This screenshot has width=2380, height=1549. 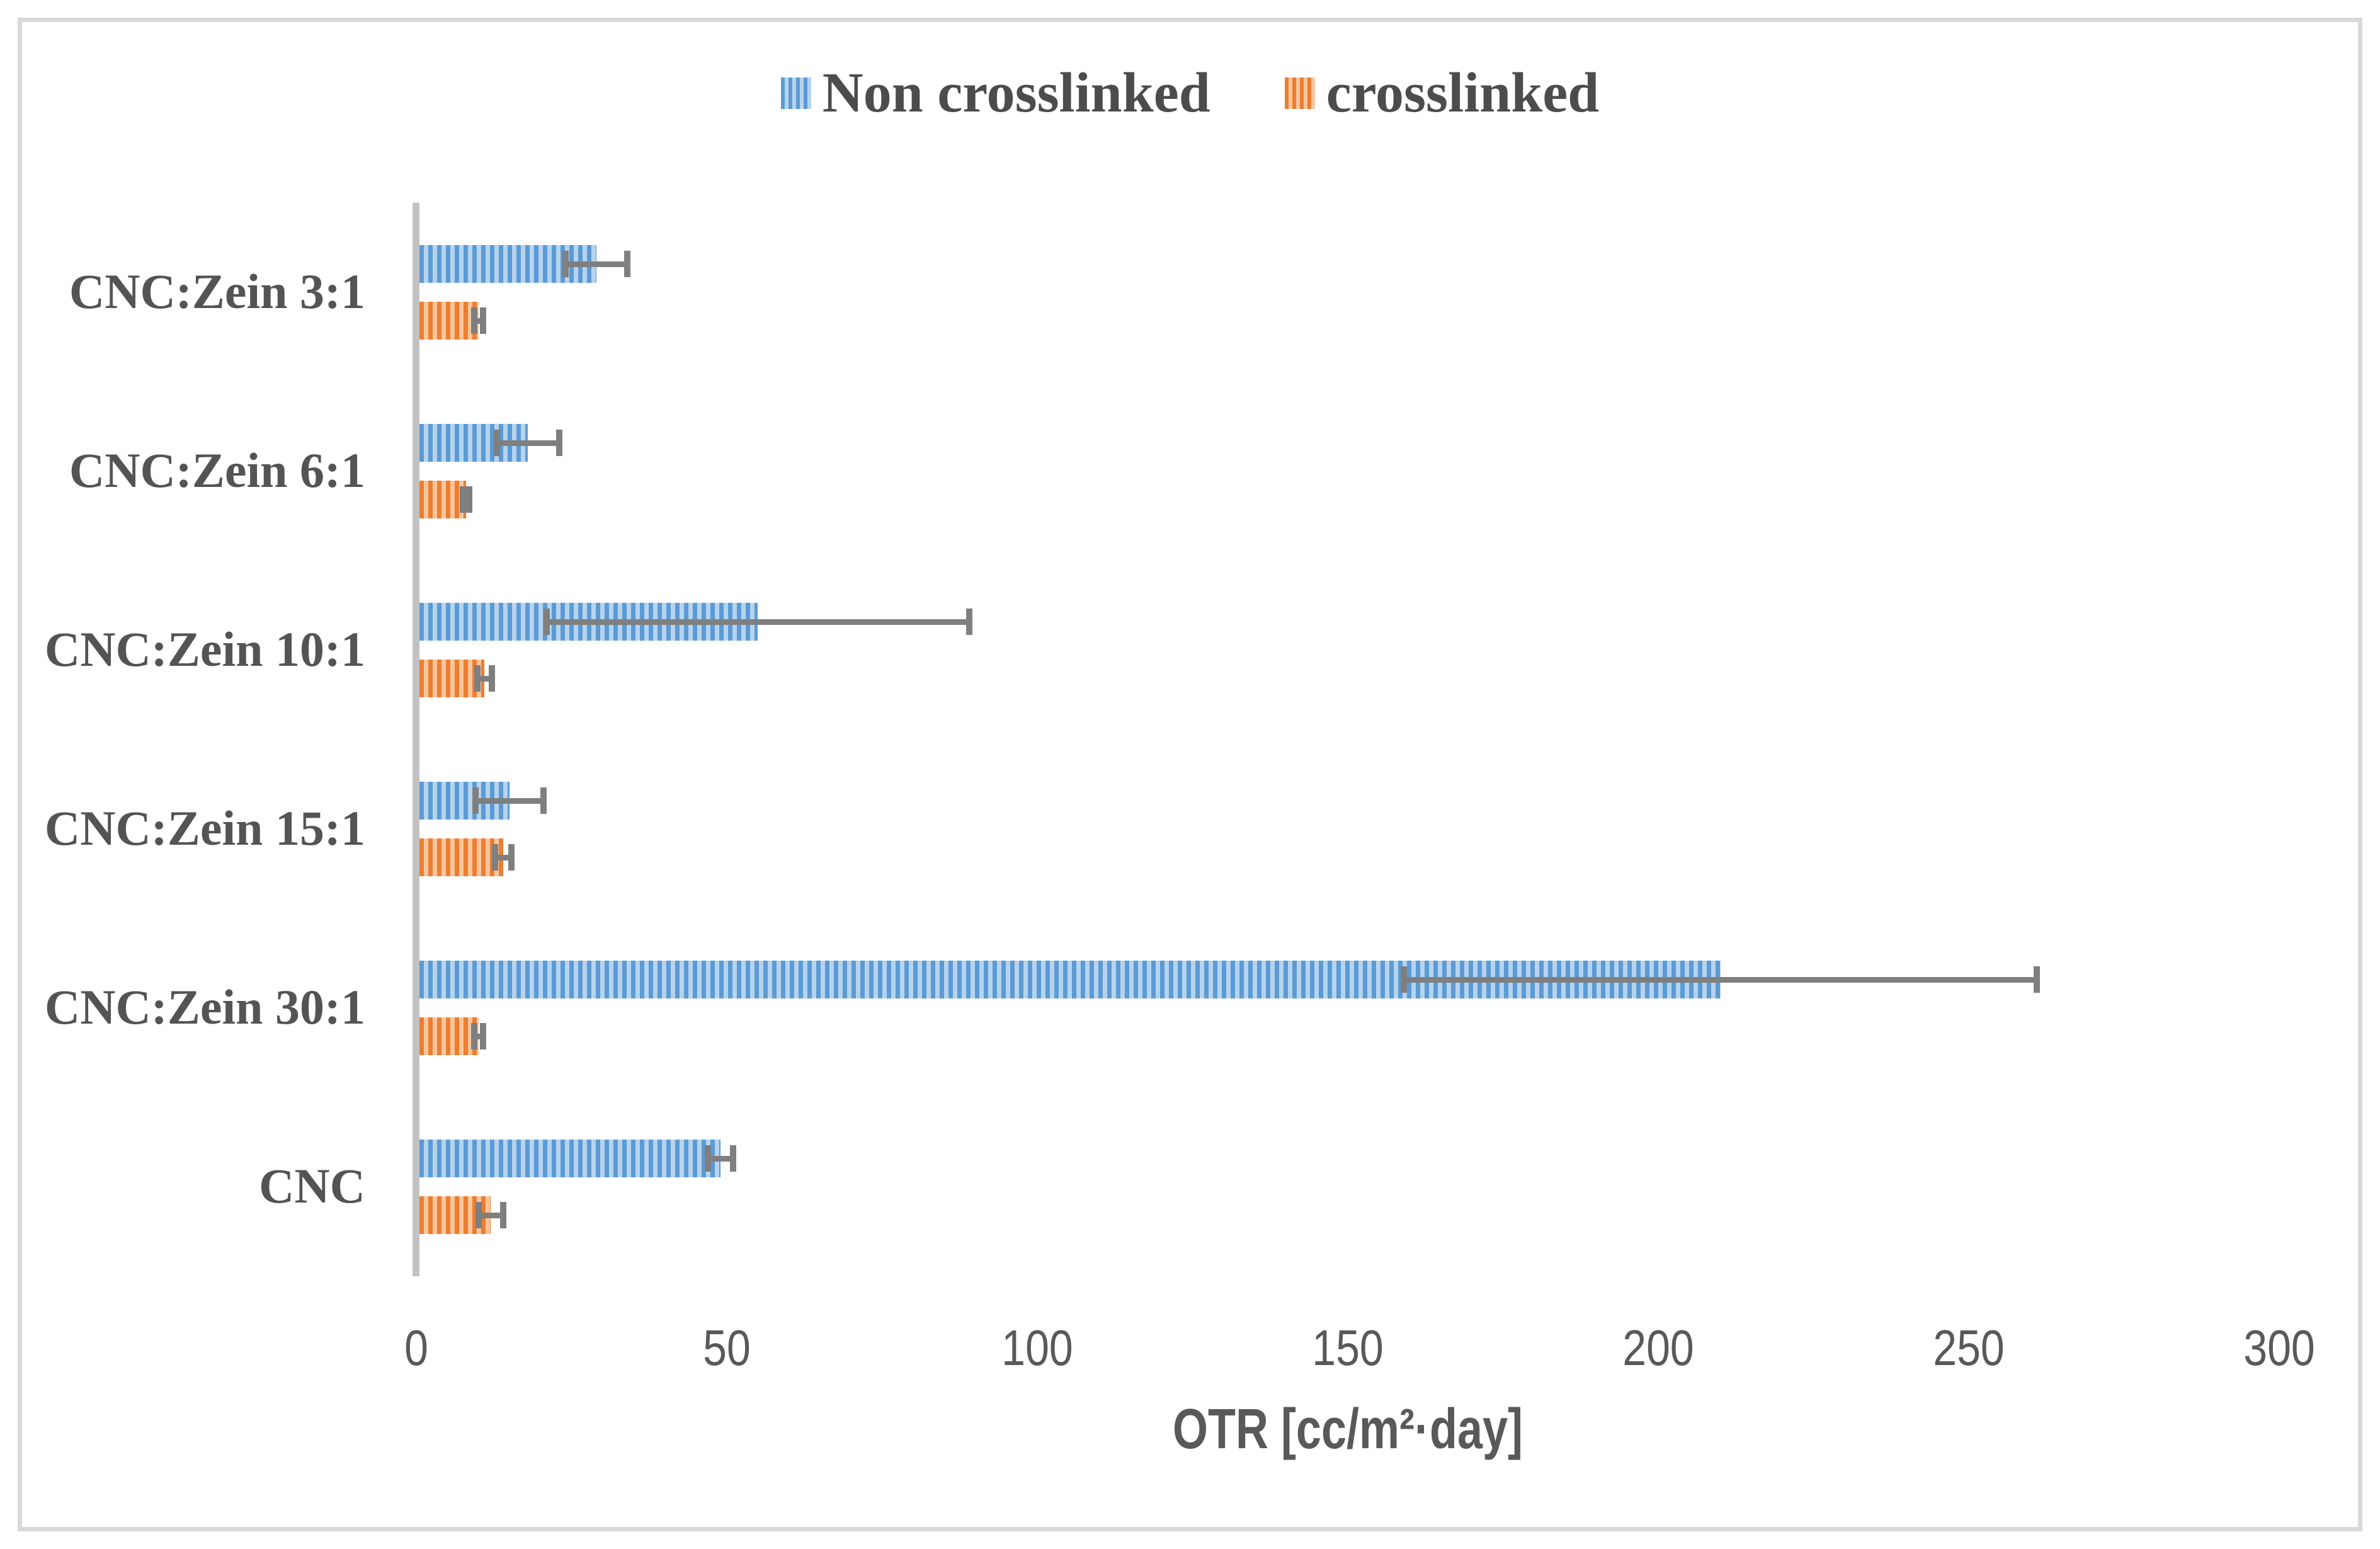 What do you see at coordinates (204, 1007) in the screenshot?
I see `category-label-cnc-zein-30-1: CNC:Zein 30:1` at bounding box center [204, 1007].